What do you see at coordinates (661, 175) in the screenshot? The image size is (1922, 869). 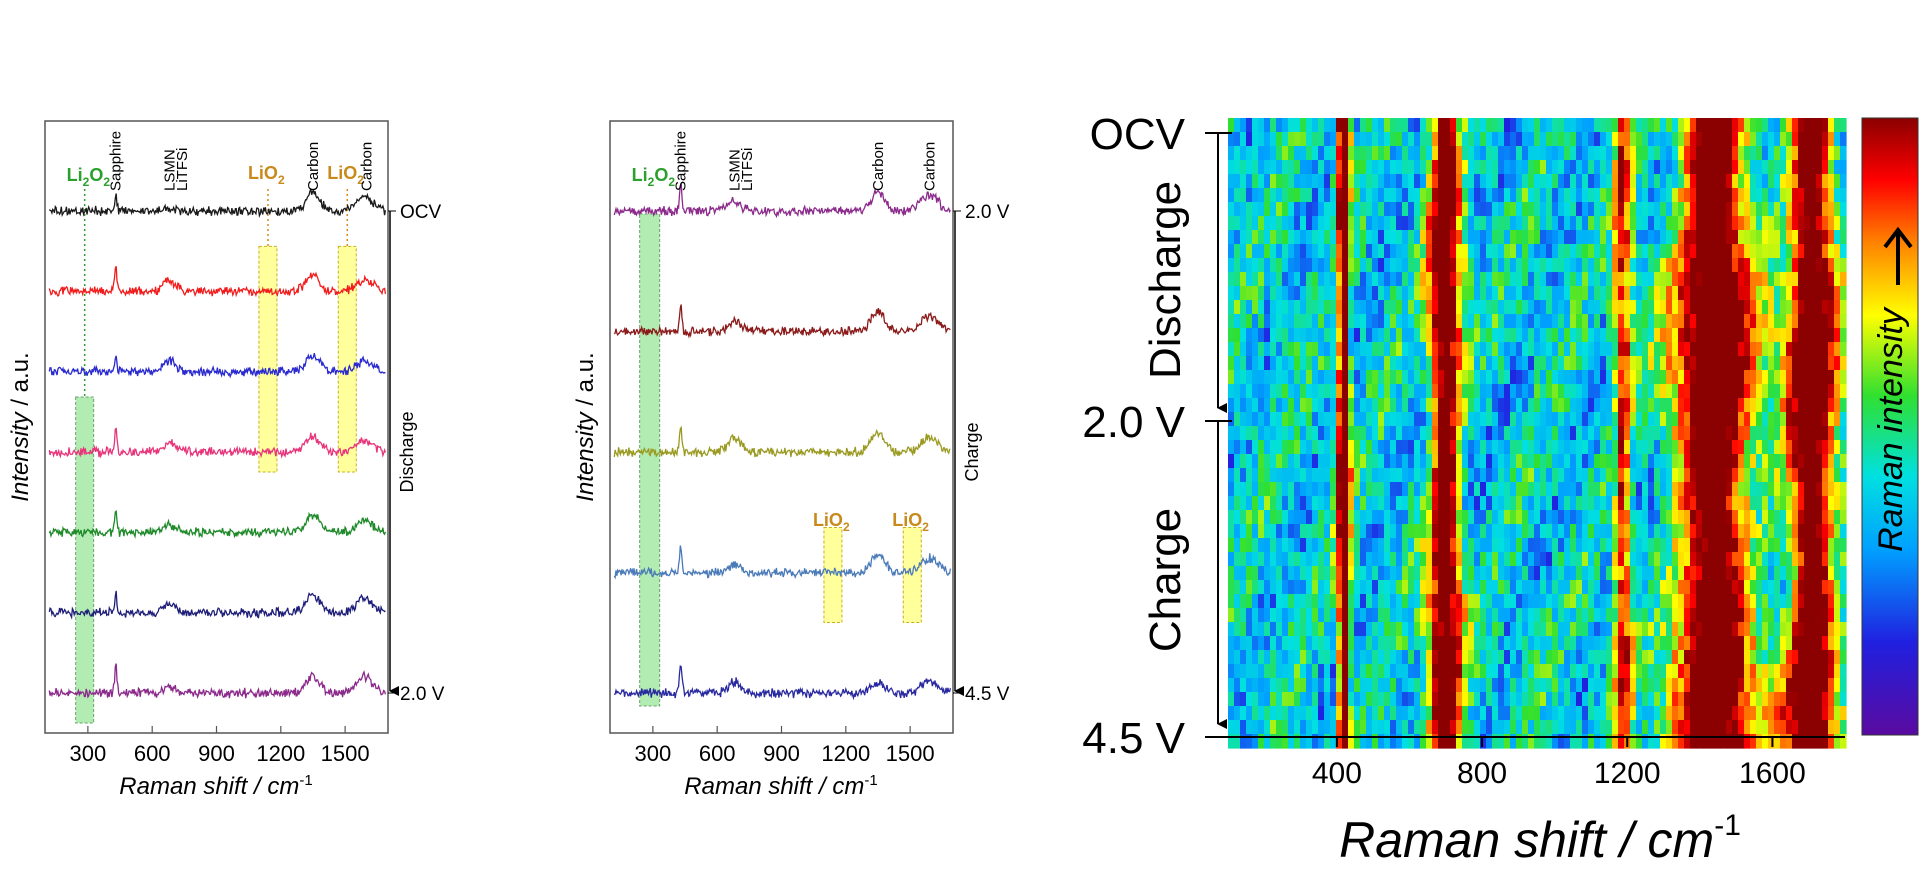 I see `label-part: O` at bounding box center [661, 175].